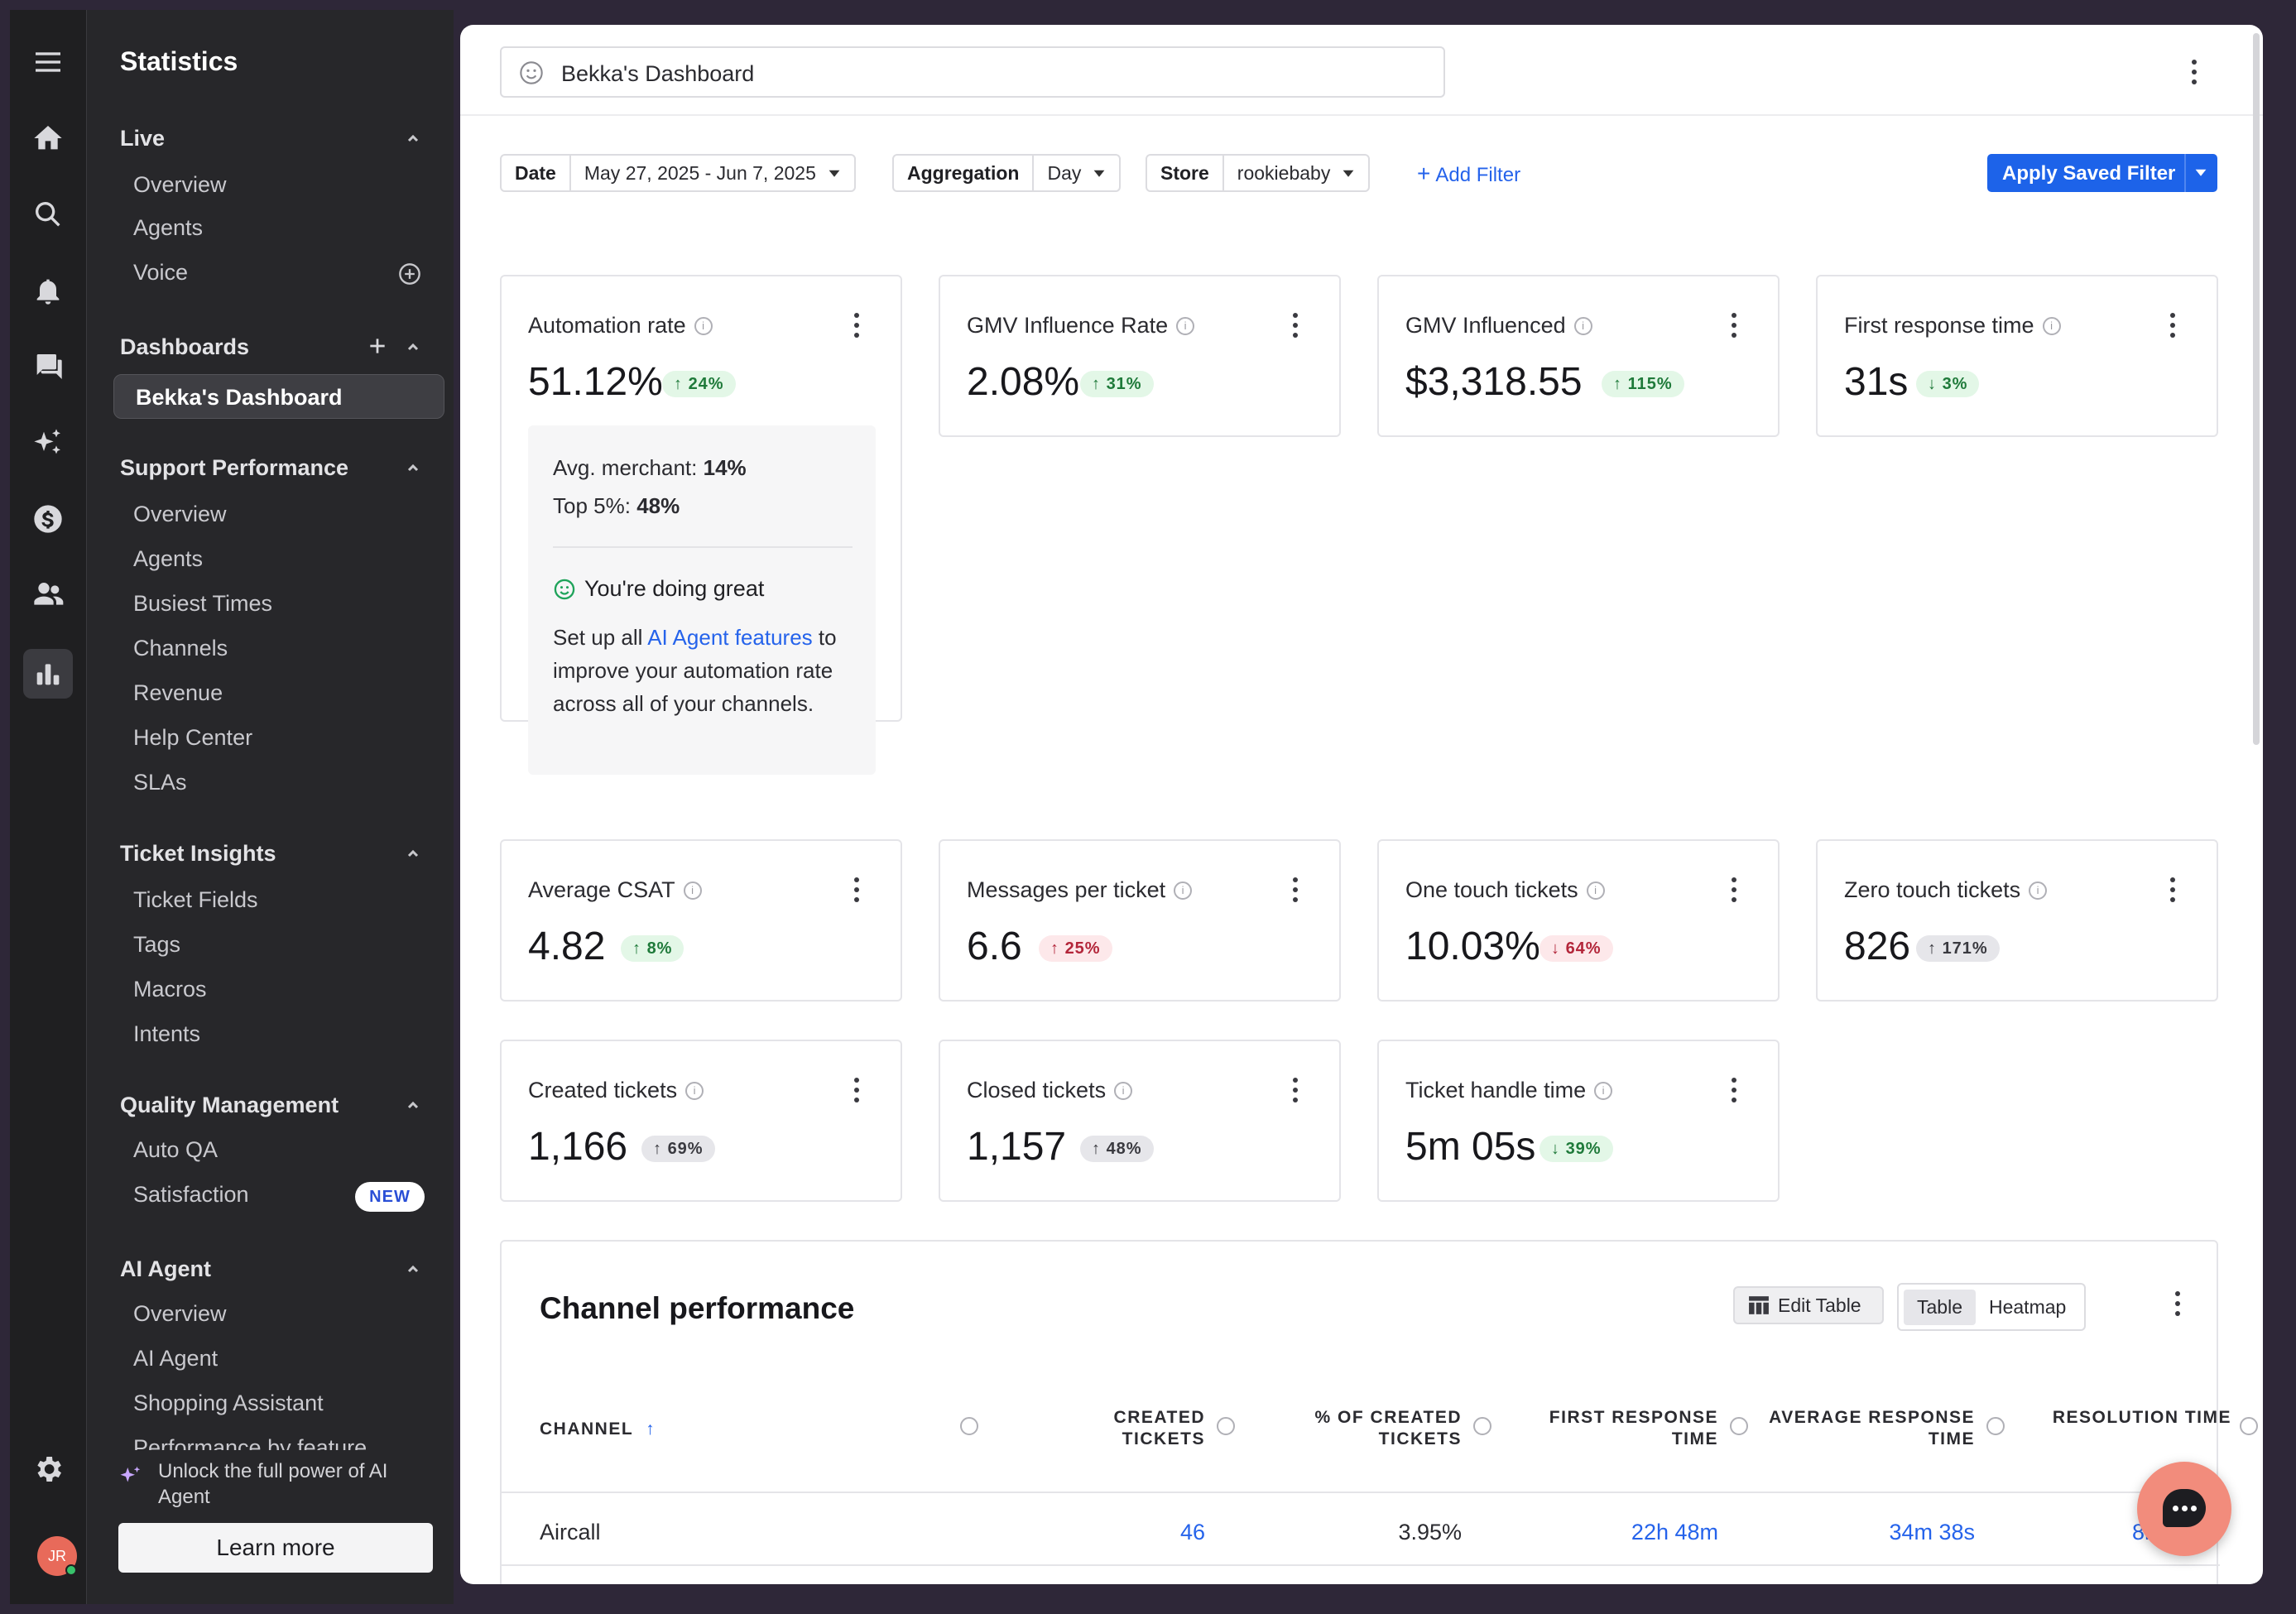  What do you see at coordinates (2178, 1305) in the screenshot?
I see `table-more-icon` at bounding box center [2178, 1305].